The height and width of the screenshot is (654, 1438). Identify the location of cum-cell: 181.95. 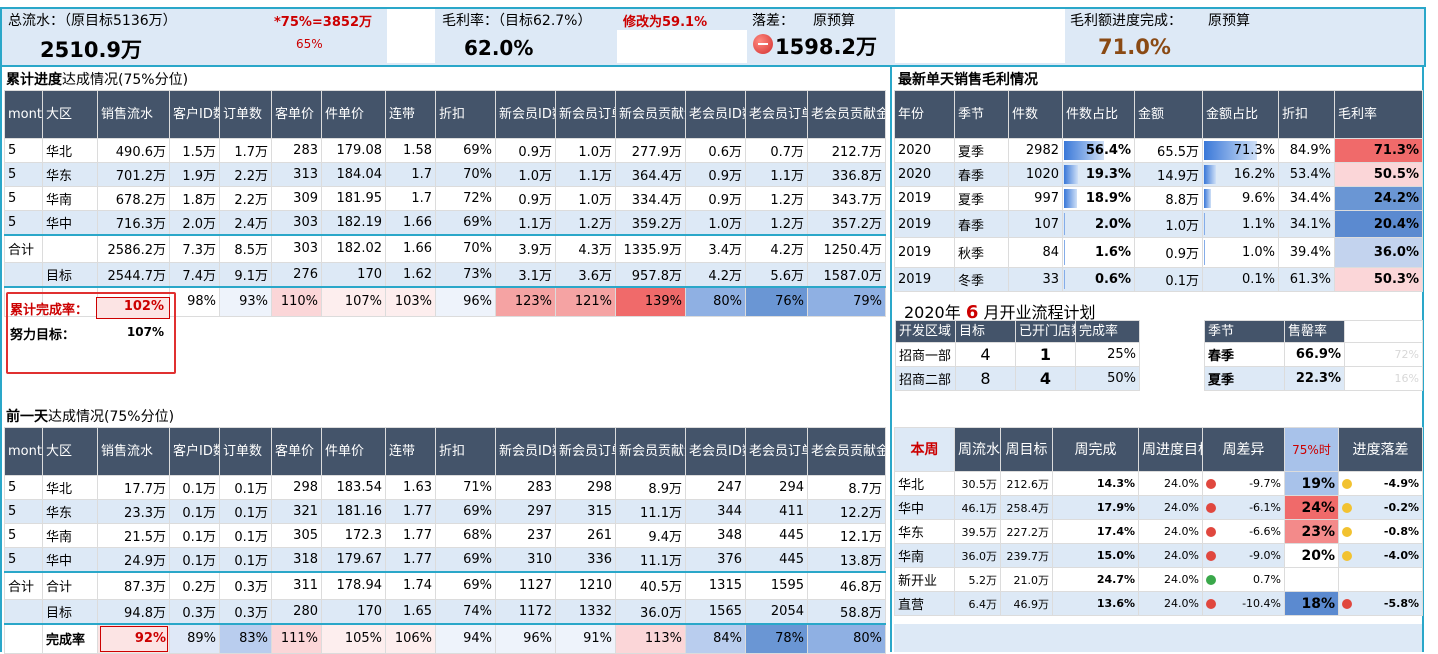
(353, 198).